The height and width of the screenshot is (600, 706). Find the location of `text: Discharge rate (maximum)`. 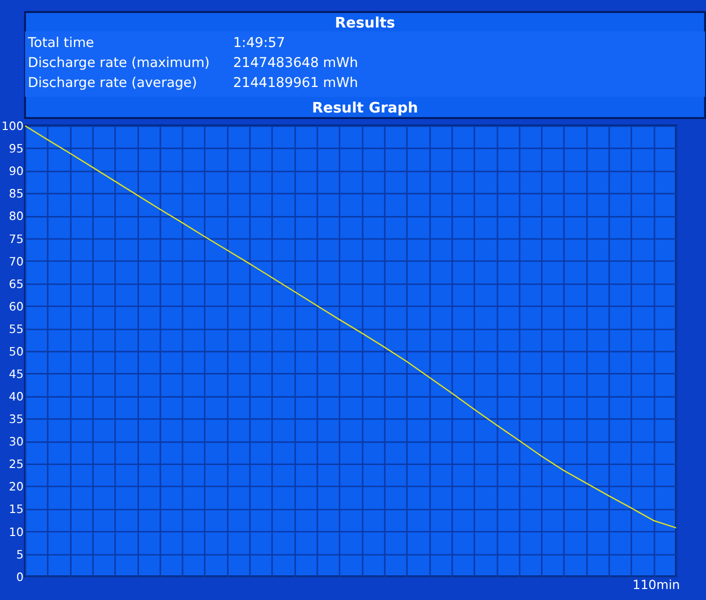

text: Discharge rate (maximum) is located at coordinates (119, 62).